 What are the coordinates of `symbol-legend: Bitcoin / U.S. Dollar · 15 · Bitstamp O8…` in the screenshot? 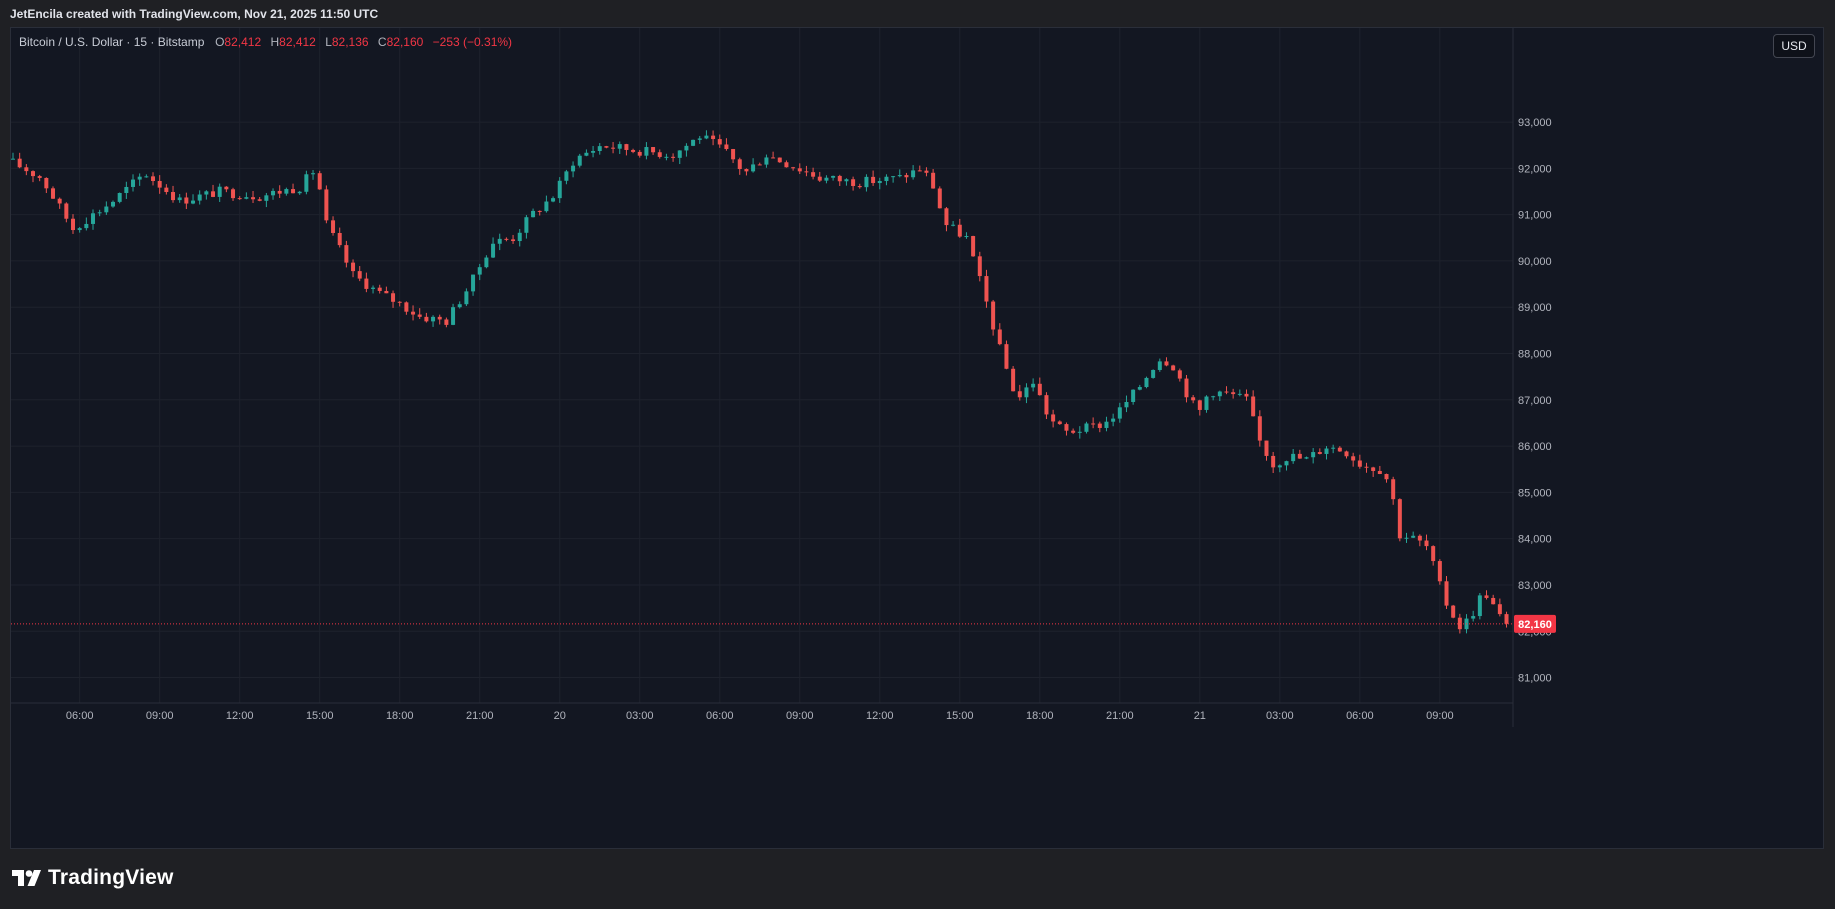 It's located at (265, 42).